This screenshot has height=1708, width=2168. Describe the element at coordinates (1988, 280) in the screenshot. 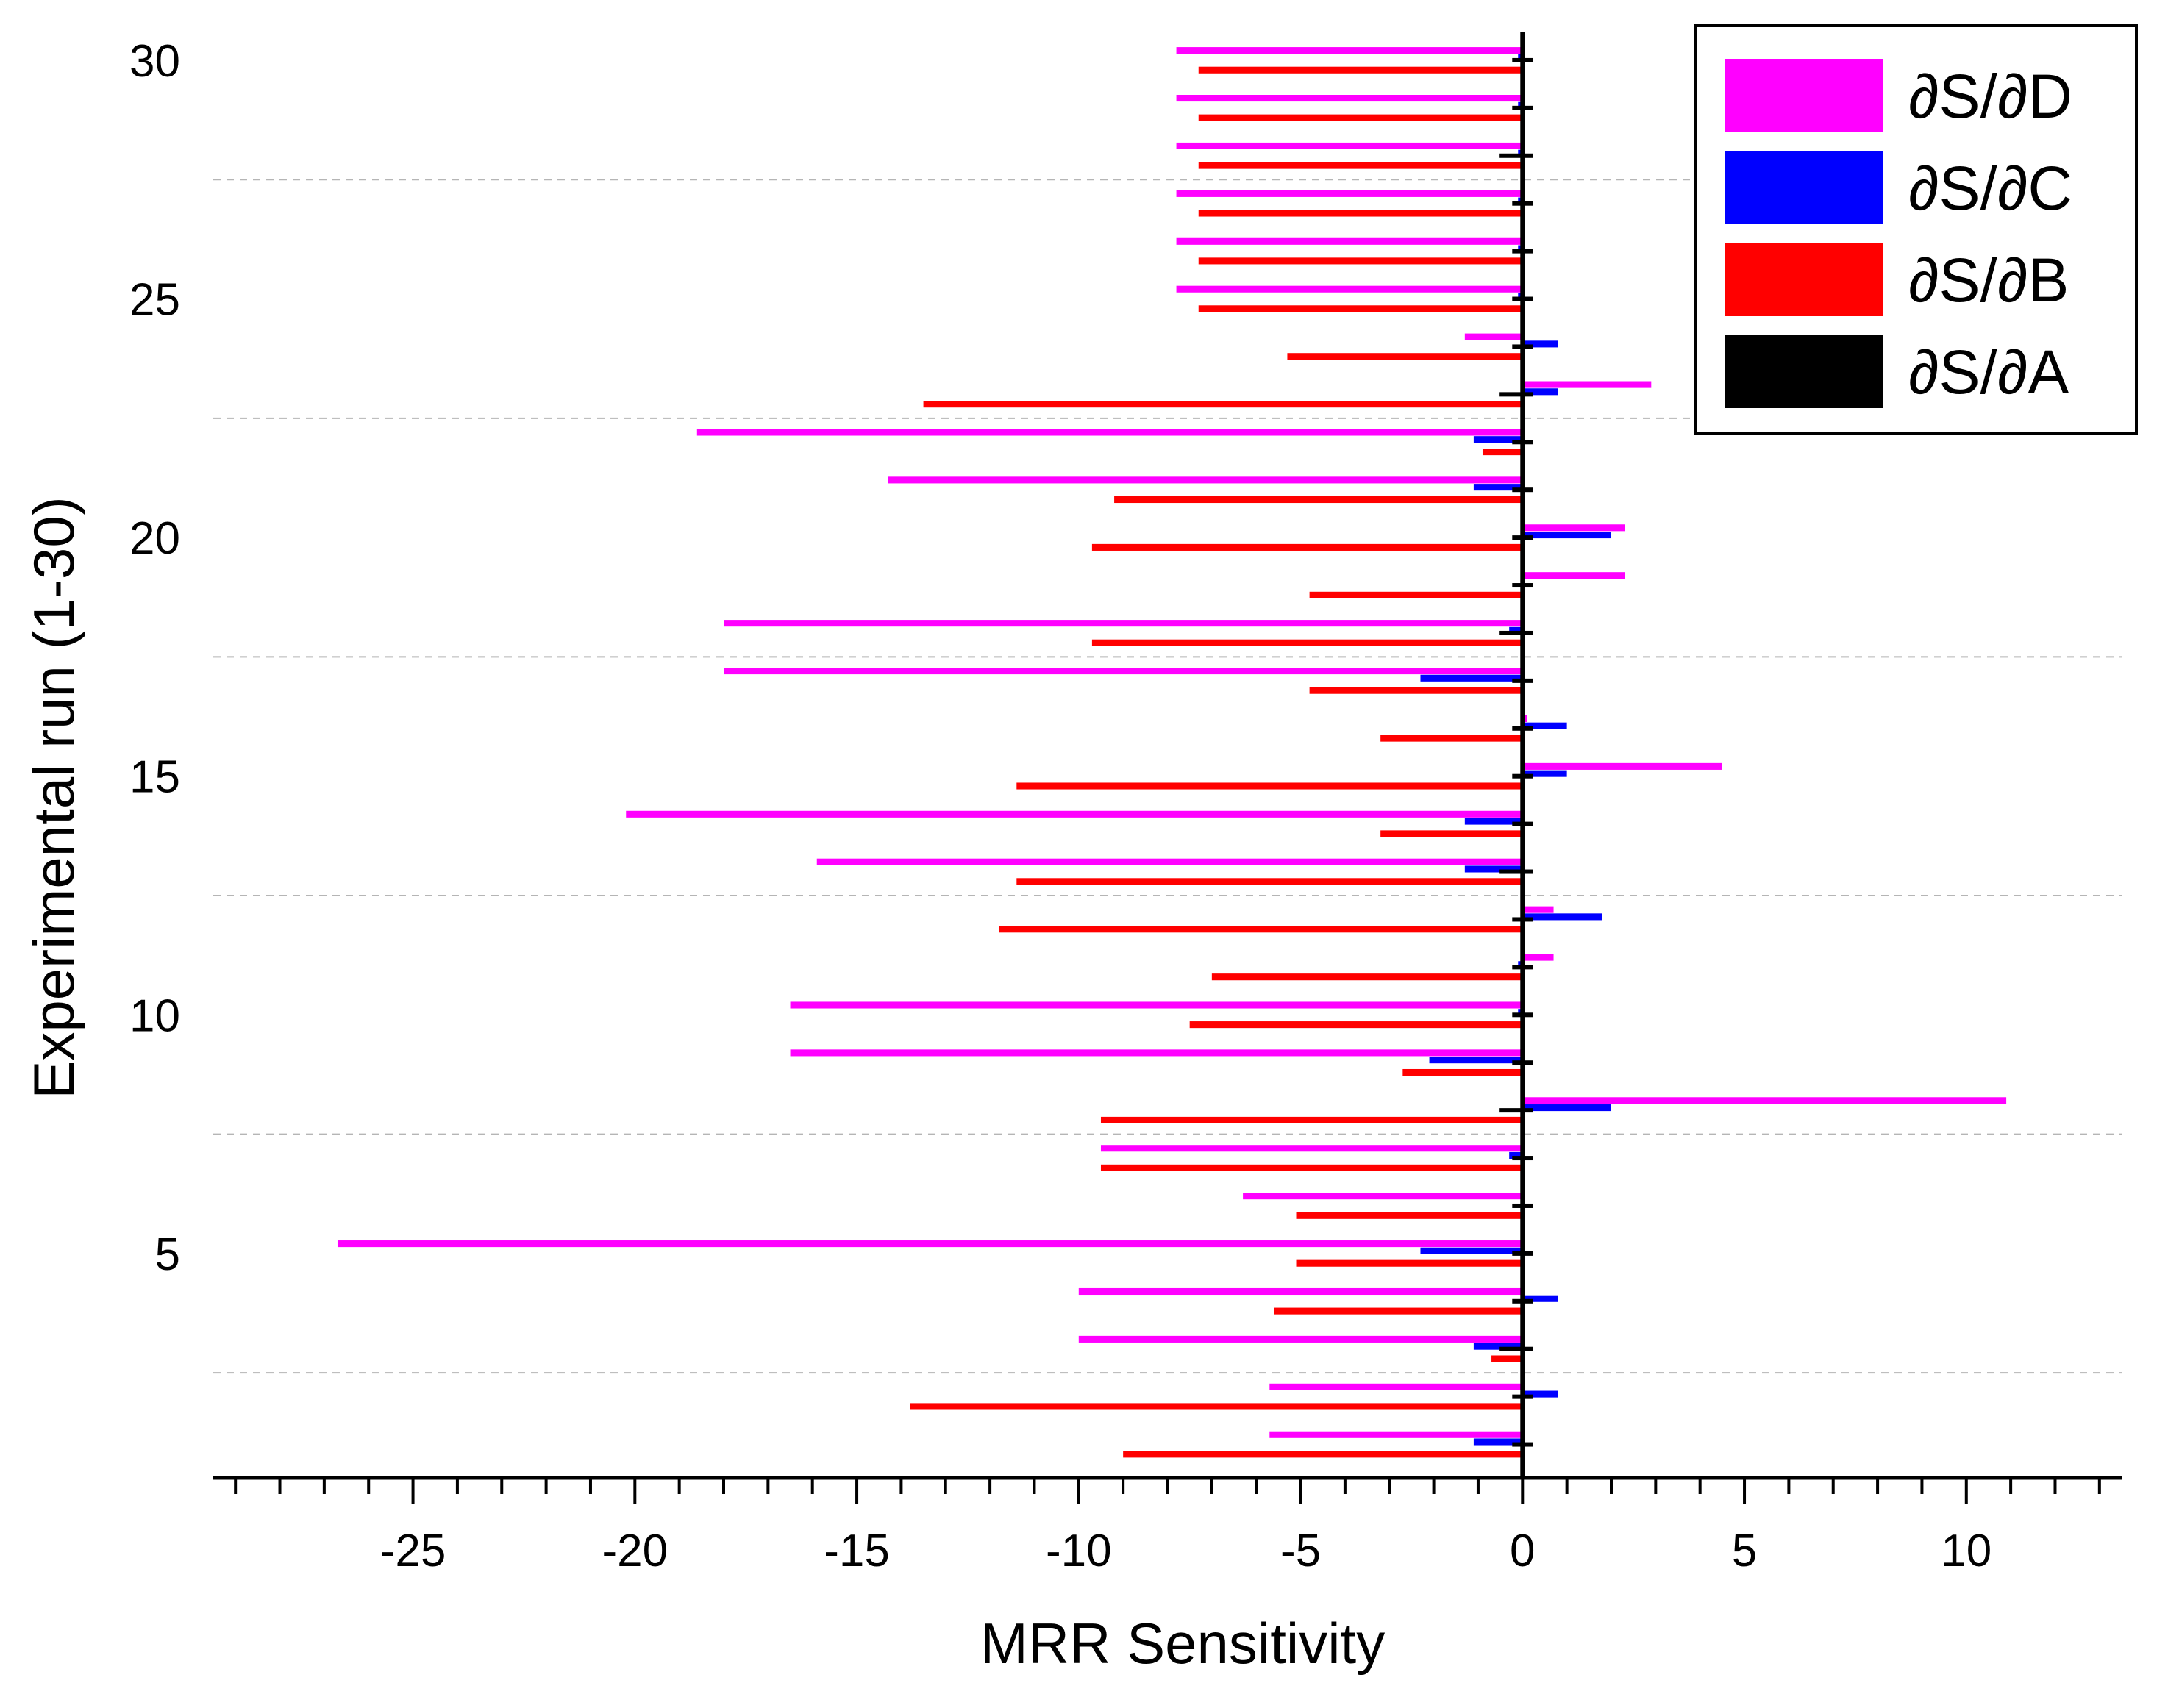

I see `legend-label-b: ∂S/∂B` at that location.